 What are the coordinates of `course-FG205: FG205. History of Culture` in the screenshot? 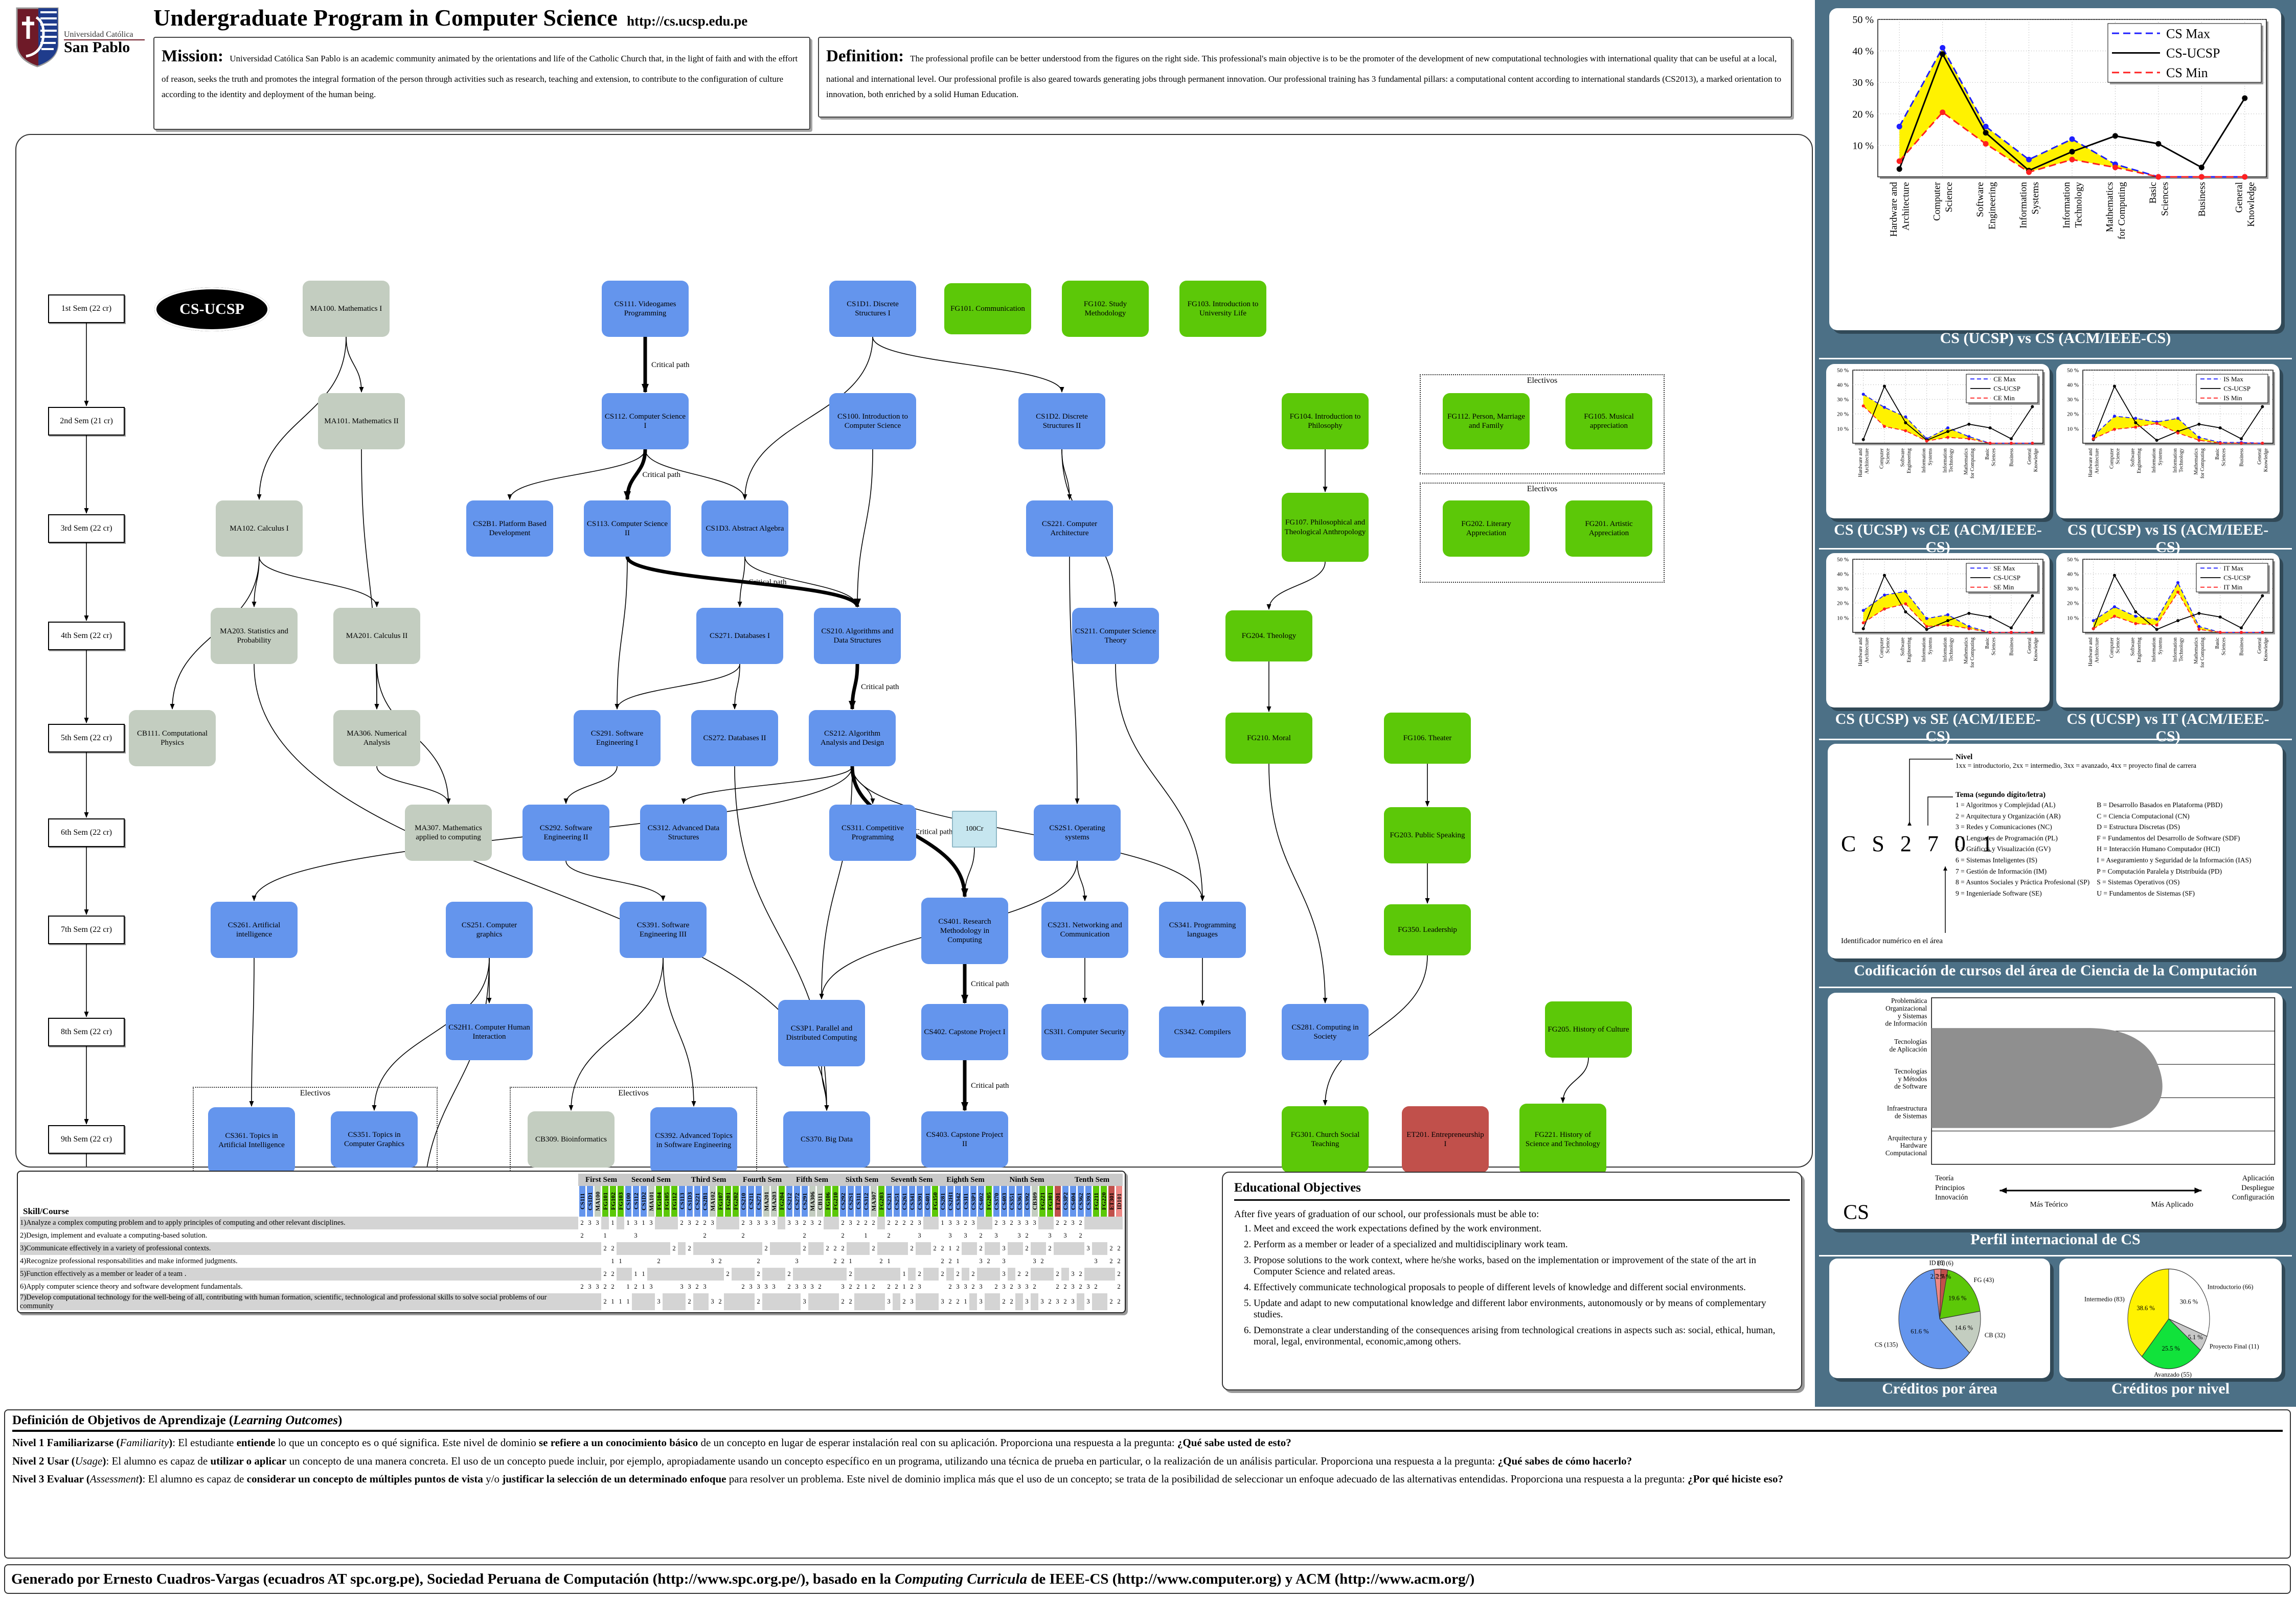 It's located at (1588, 1029).